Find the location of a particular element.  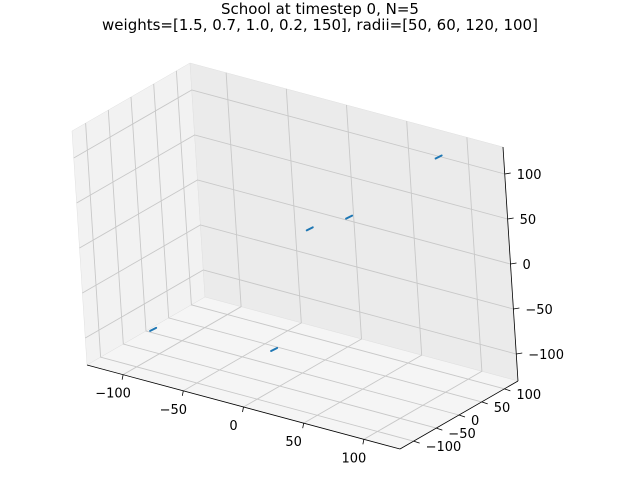

chart-title: School at timestep 0, N=5 is located at coordinates (320, 9).